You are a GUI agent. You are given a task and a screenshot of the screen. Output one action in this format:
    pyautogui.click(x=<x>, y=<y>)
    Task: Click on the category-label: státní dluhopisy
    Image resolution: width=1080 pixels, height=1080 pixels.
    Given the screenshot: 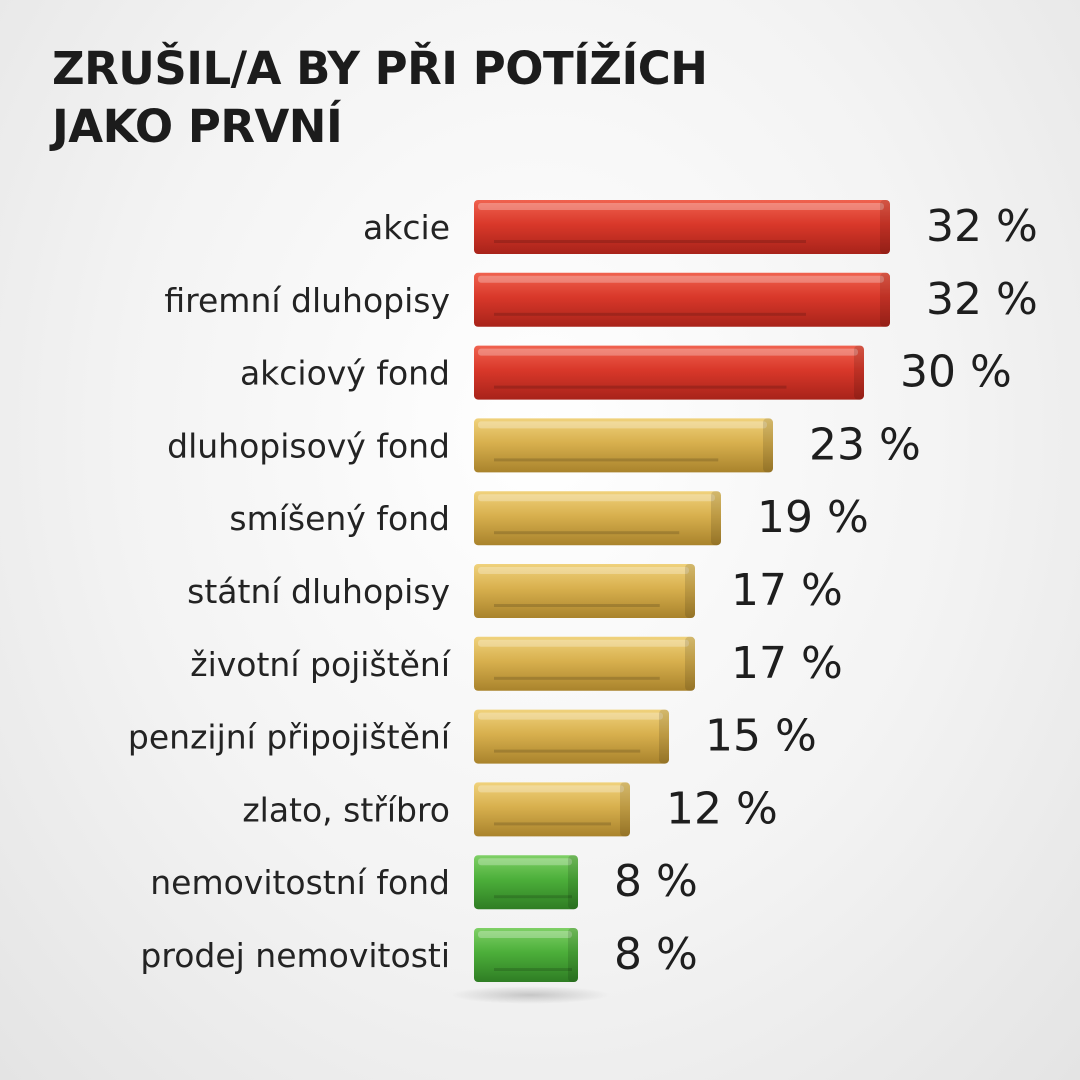 What is the action you would take?
    pyautogui.click(x=318, y=591)
    